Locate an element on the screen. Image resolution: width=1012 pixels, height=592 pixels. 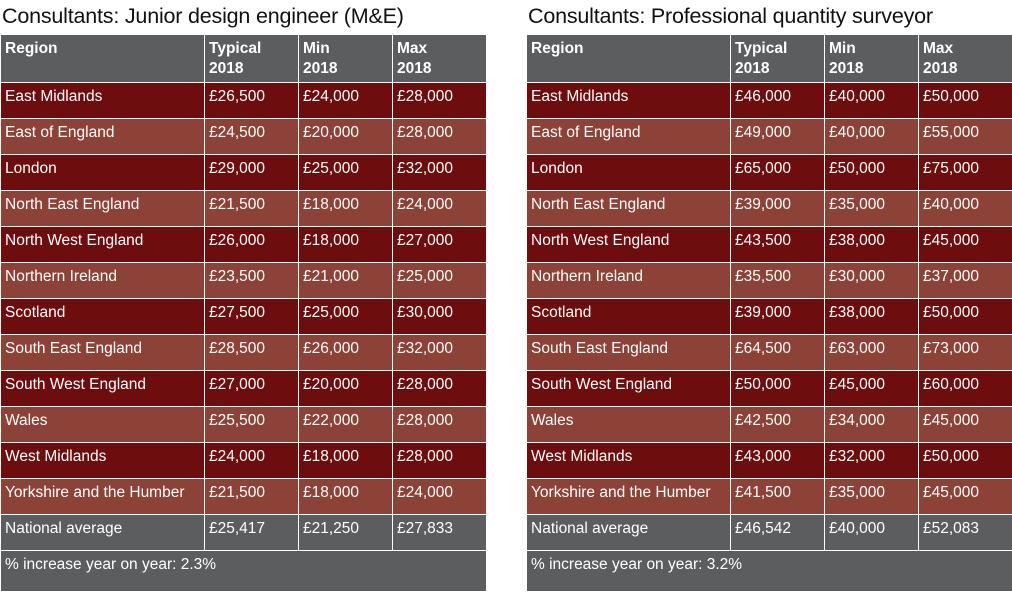
region-cell: Scotland is located at coordinates (102, 316).